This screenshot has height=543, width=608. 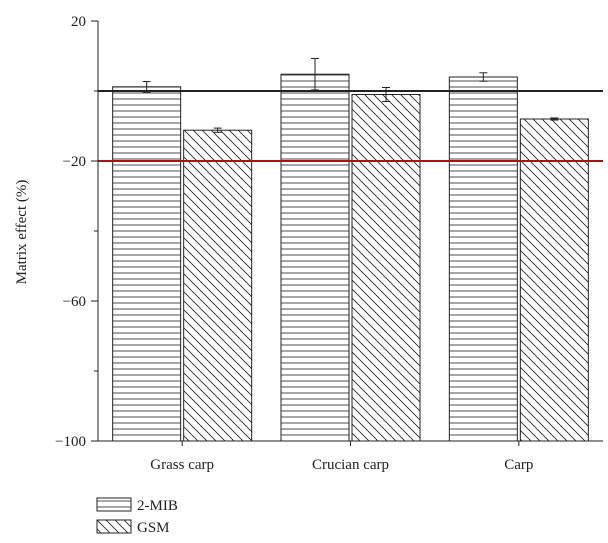 What do you see at coordinates (114, 526) in the screenshot?
I see `legend-swatch-gsm` at bounding box center [114, 526].